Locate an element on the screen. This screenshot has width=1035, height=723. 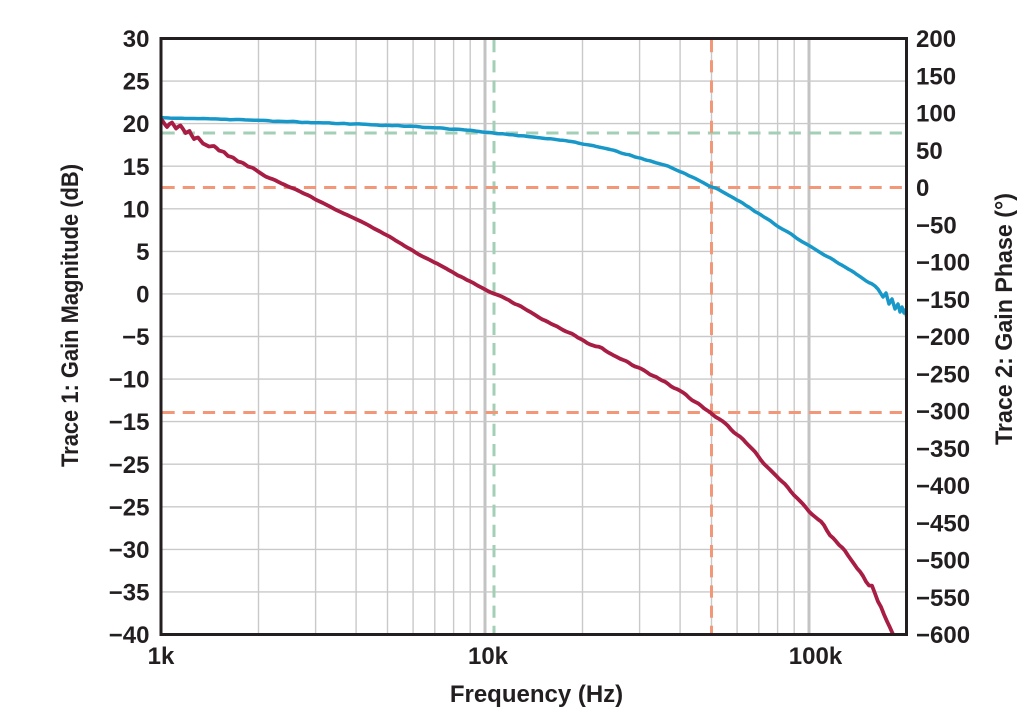
svg-text: −500 is located at coordinates (943, 561).